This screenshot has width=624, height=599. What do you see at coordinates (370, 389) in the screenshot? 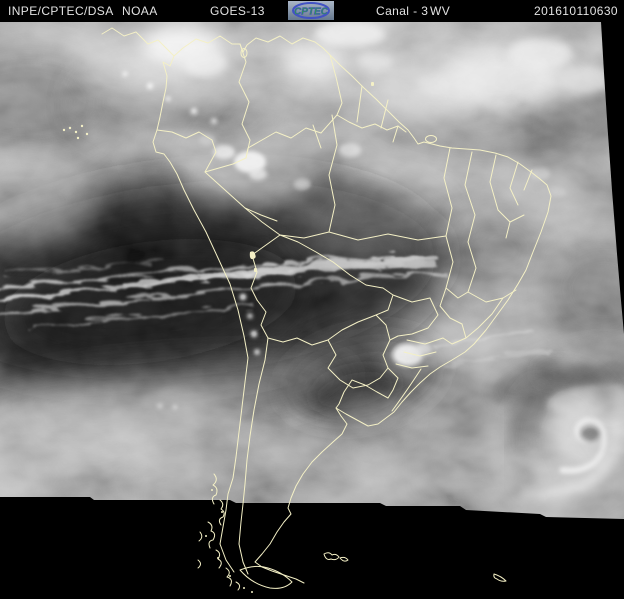
I see `border-bra-uru` at bounding box center [370, 389].